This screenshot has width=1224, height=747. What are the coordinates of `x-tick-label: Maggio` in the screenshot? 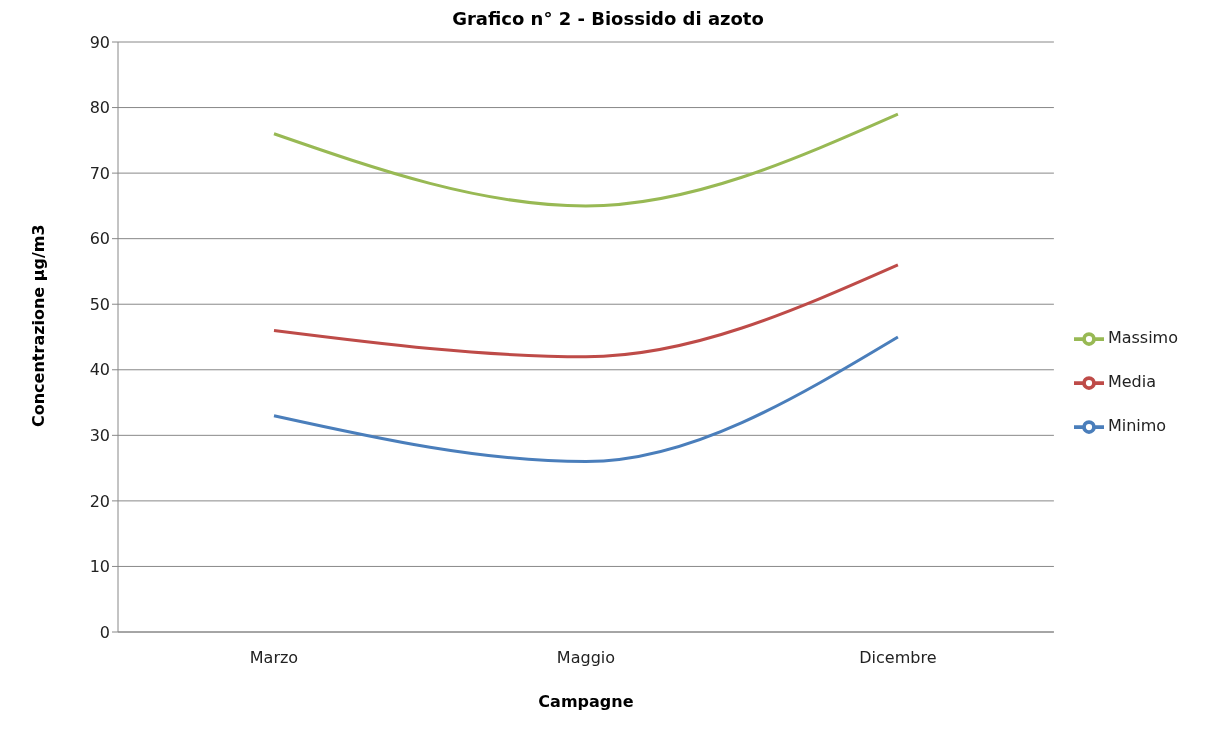 It's located at (586, 658).